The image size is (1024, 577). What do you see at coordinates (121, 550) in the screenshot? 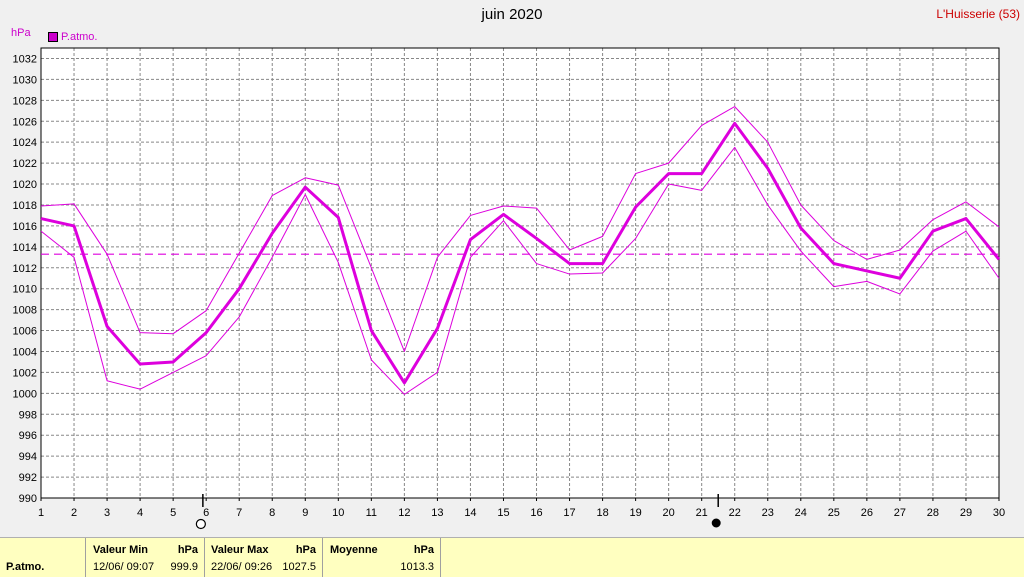
I see `stats-min-header: Valeur Min` at bounding box center [121, 550].